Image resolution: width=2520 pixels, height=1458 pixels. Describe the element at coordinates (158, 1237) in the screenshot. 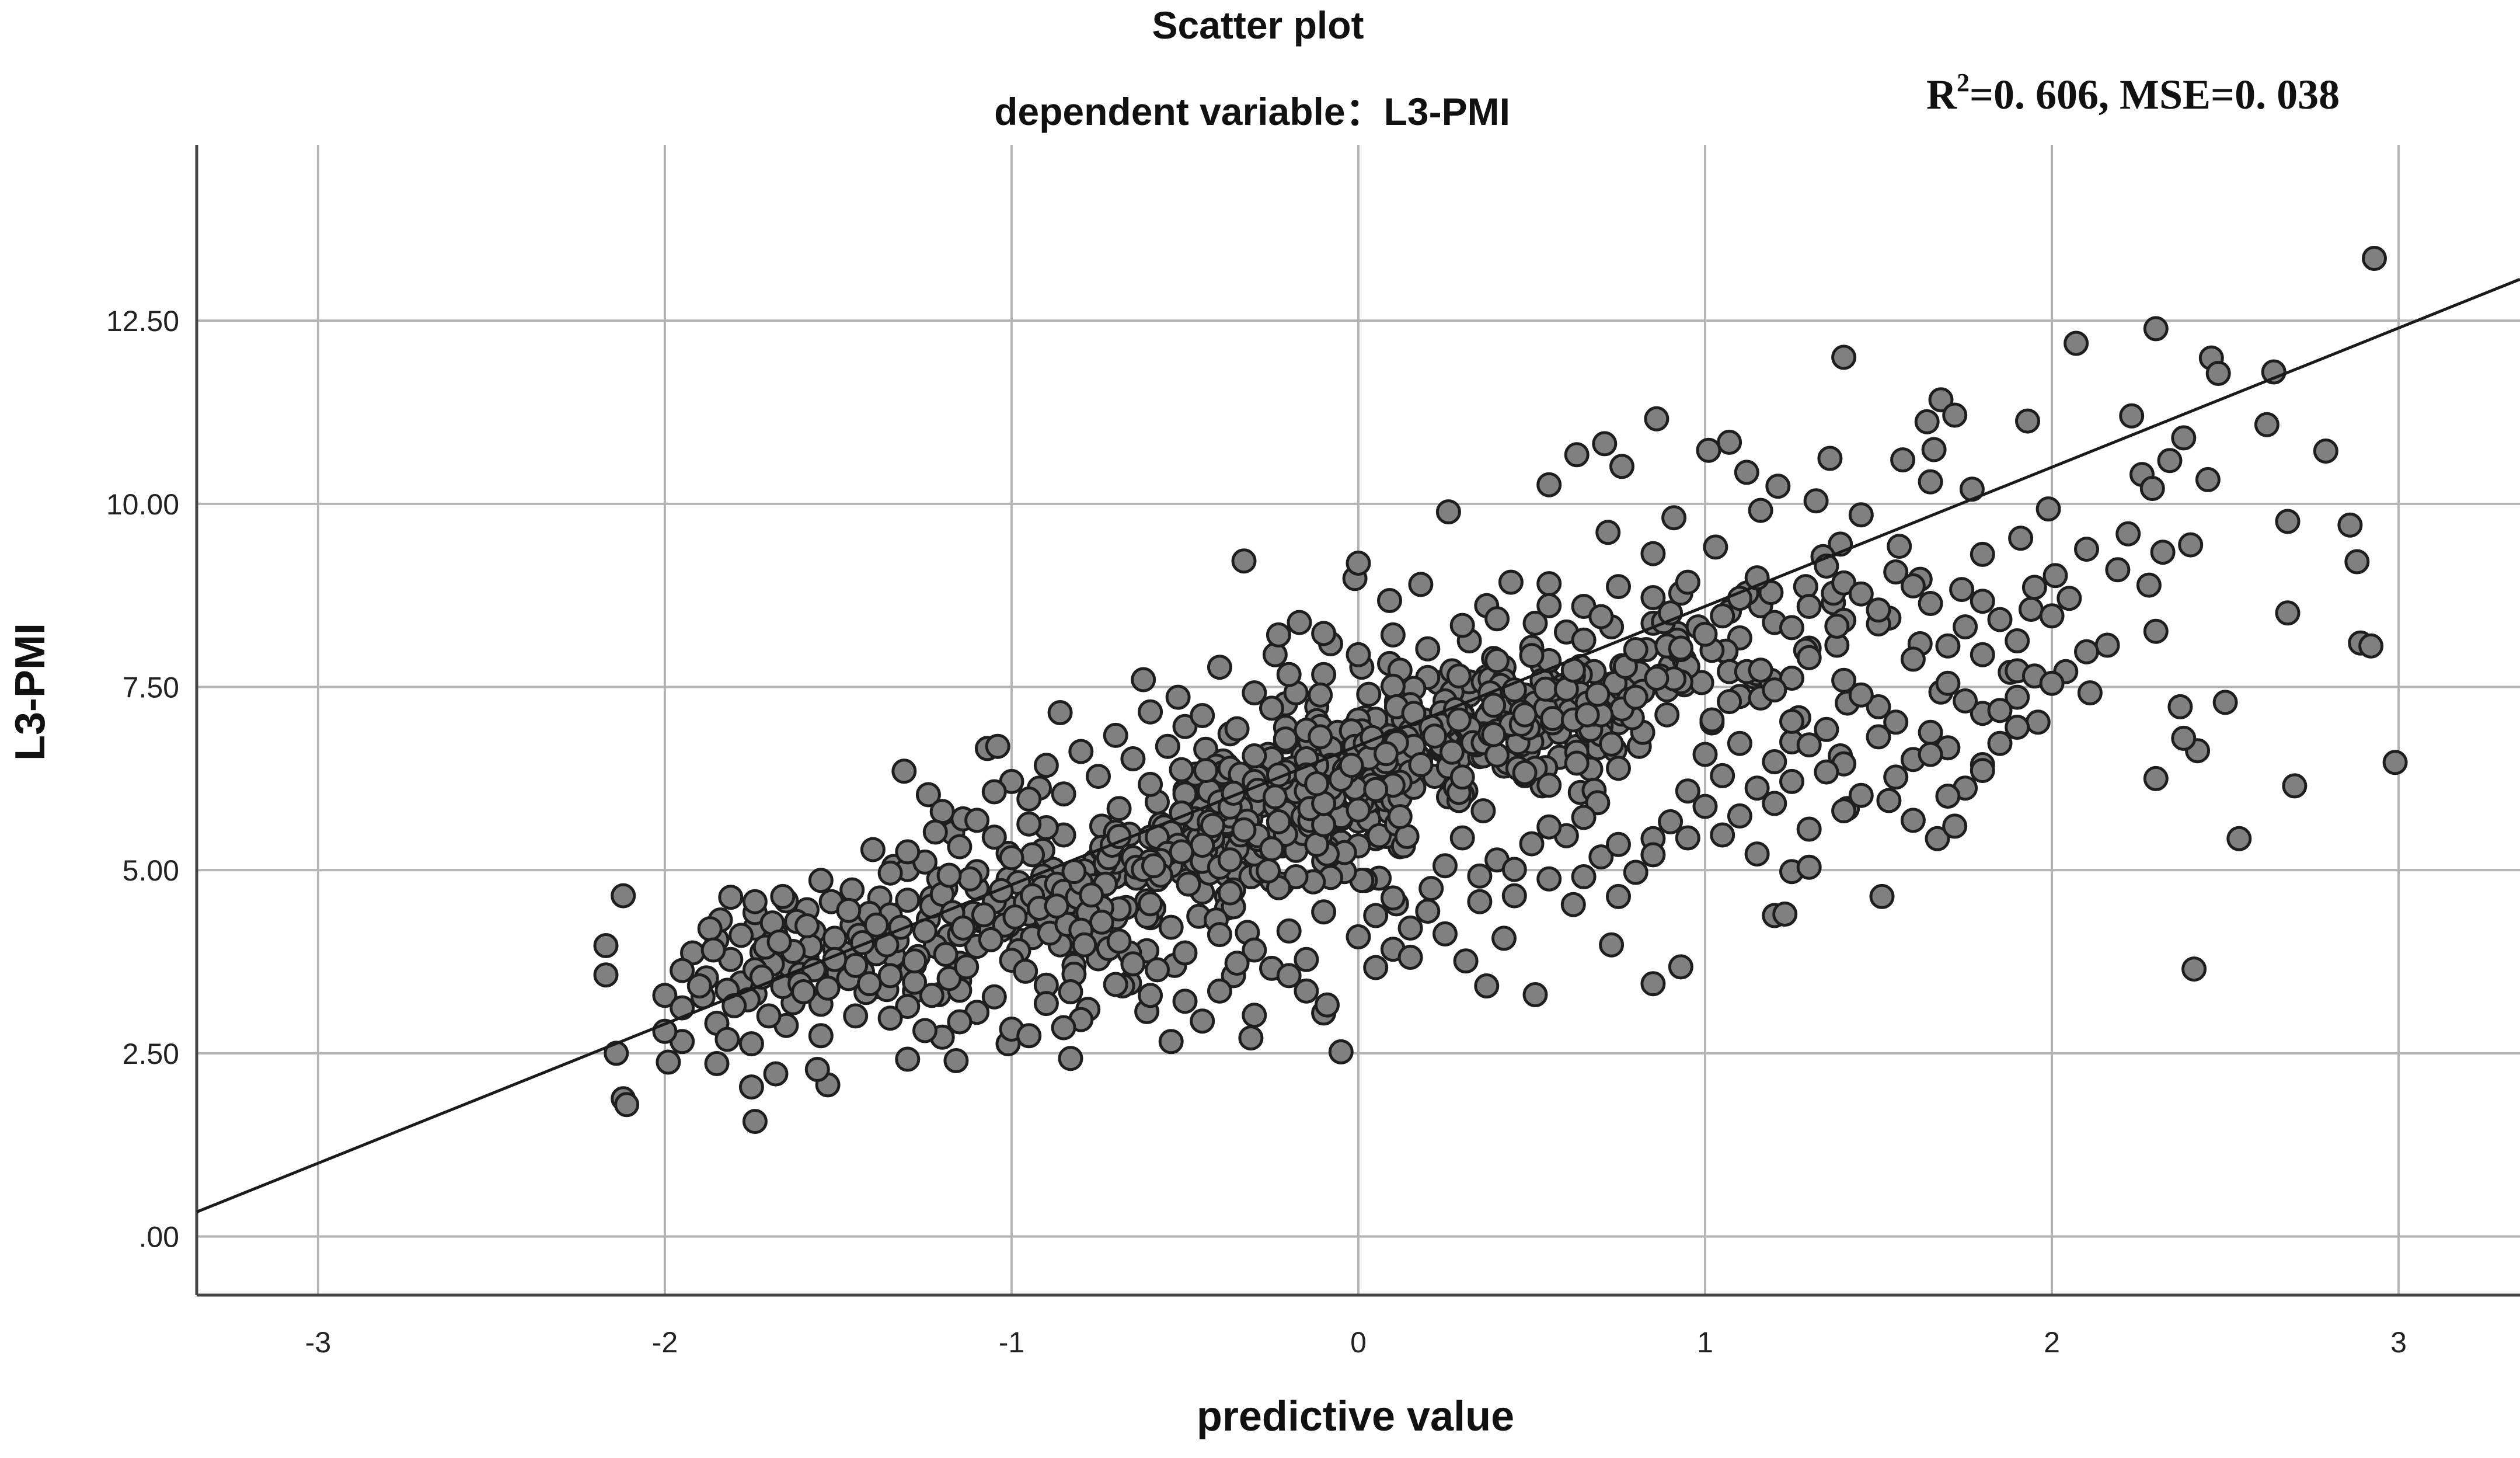

I see `y-tick-label: .00` at that location.